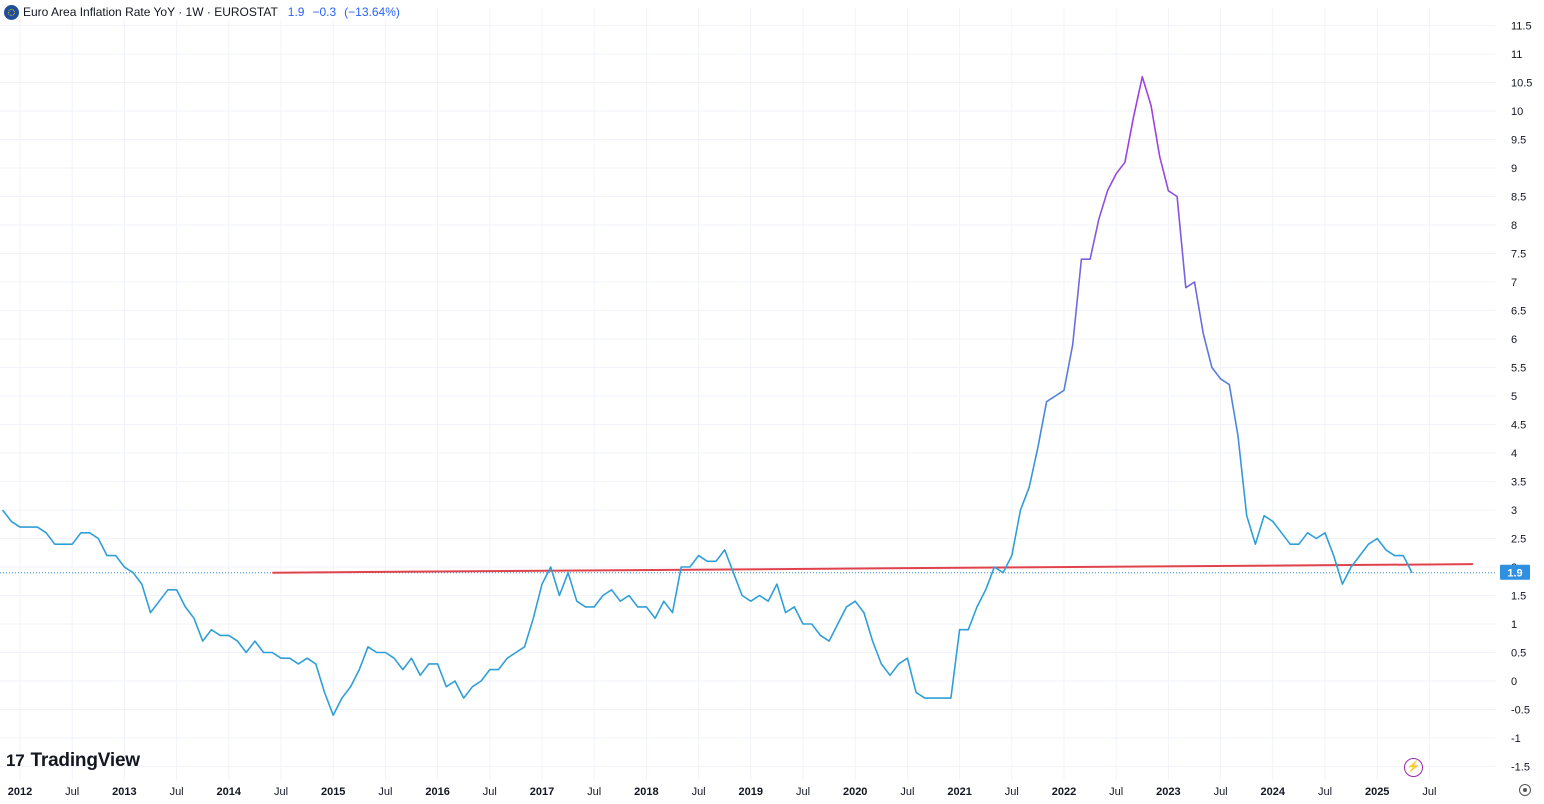 Image resolution: width=1544 pixels, height=804 pixels. I want to click on y-tick-label: 8, so click(1514, 226).